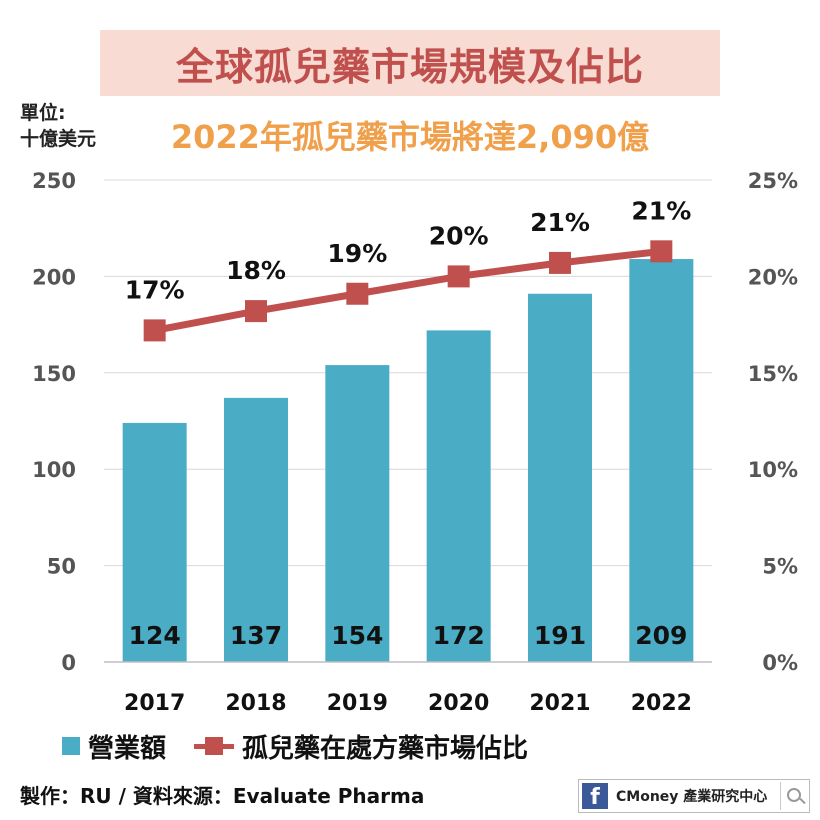  Describe the element at coordinates (256, 270) in the screenshot. I see `line-value-label: 18%` at that location.